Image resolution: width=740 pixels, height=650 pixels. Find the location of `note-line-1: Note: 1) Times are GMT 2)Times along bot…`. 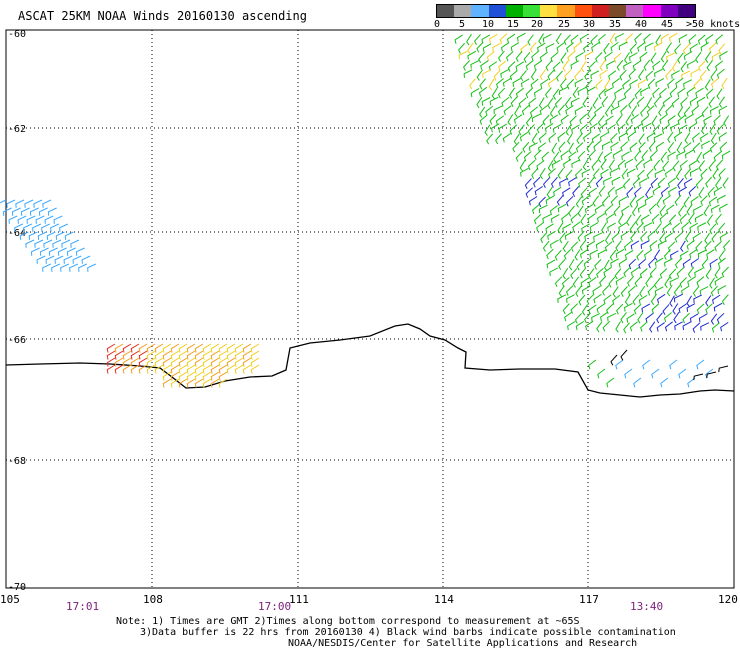

note-line-1: Note: 1) Times are GMT 2)Times along bot… is located at coordinates (348, 621).